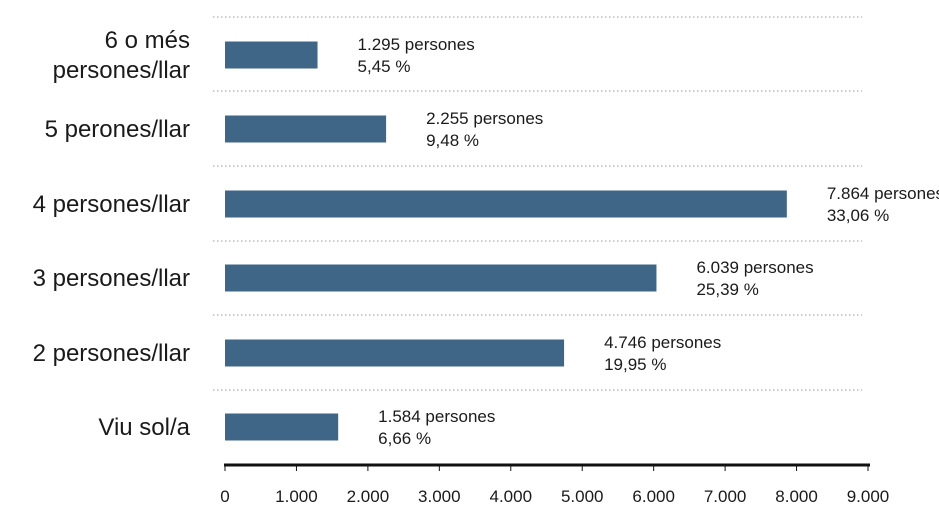 The height and width of the screenshot is (506, 939). What do you see at coordinates (635, 364) in the screenshot?
I see `percent-label: 19,95 %` at bounding box center [635, 364].